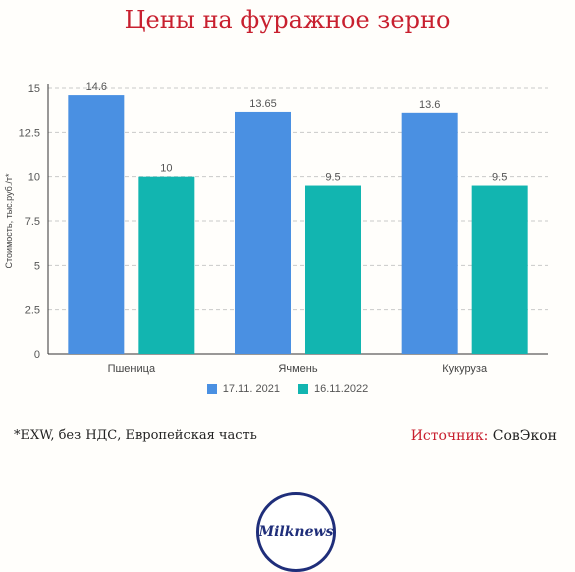 Image resolution: width=575 pixels, height=572 pixels. What do you see at coordinates (34, 89) in the screenshot?
I see `y-tick-label: 15` at bounding box center [34, 89].